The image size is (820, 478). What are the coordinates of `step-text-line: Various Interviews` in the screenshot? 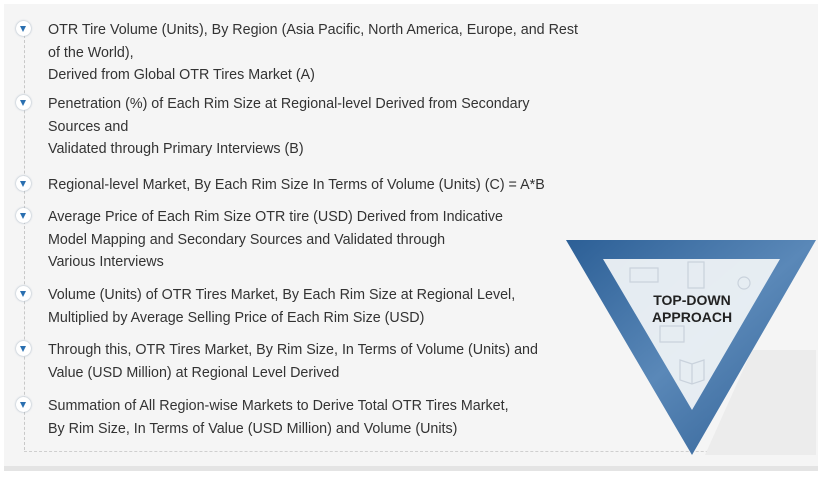 It's located at (106, 262).